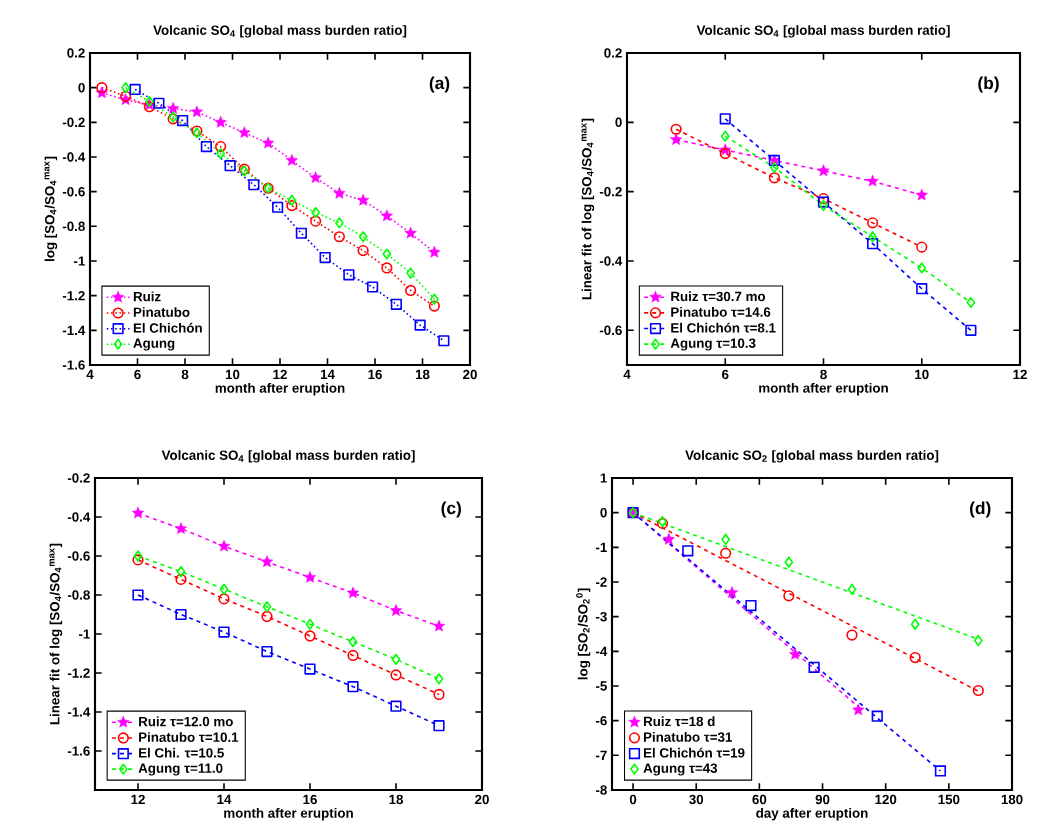  I want to click on y-tick-label: -2, so click(601, 582).